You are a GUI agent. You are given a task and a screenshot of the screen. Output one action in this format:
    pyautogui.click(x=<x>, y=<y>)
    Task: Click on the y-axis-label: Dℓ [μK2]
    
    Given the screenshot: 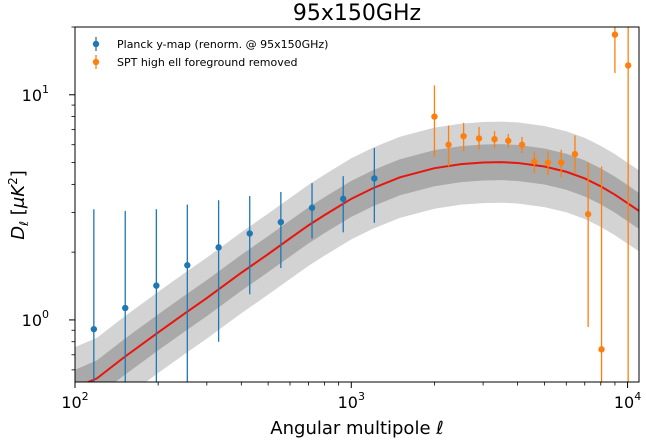 What is the action you would take?
    pyautogui.click(x=18, y=205)
    